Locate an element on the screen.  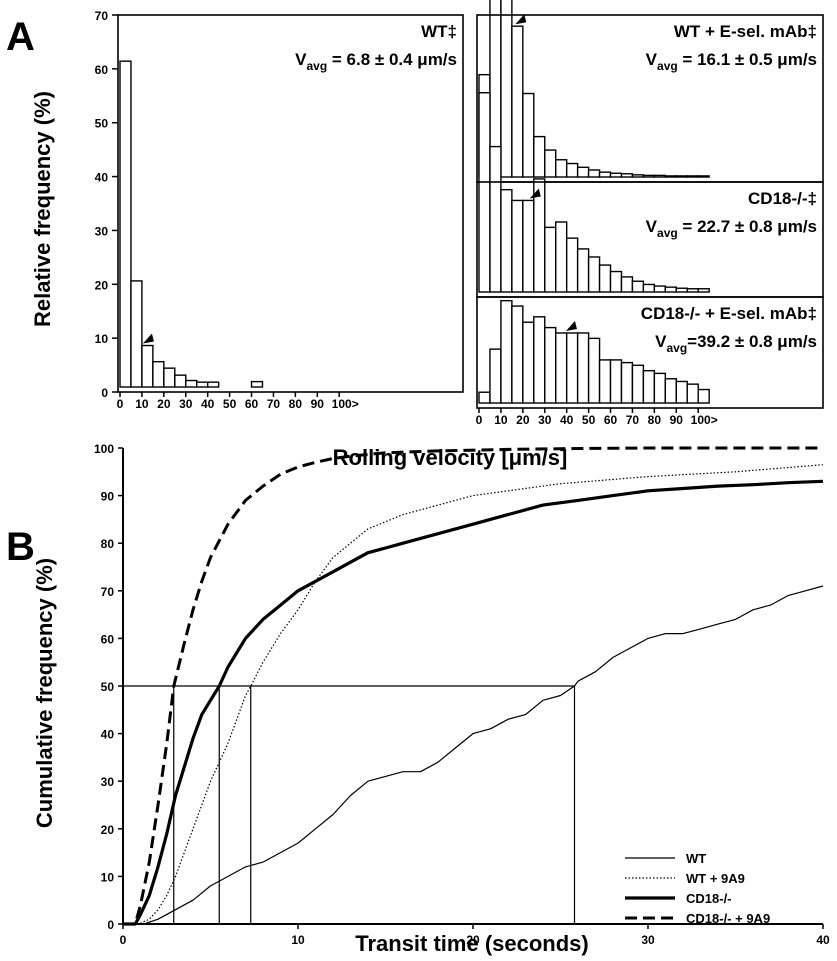
histogram-label-line: Vavg=39.2 ± 0.8 μm/s is located at coordinates (736, 343).